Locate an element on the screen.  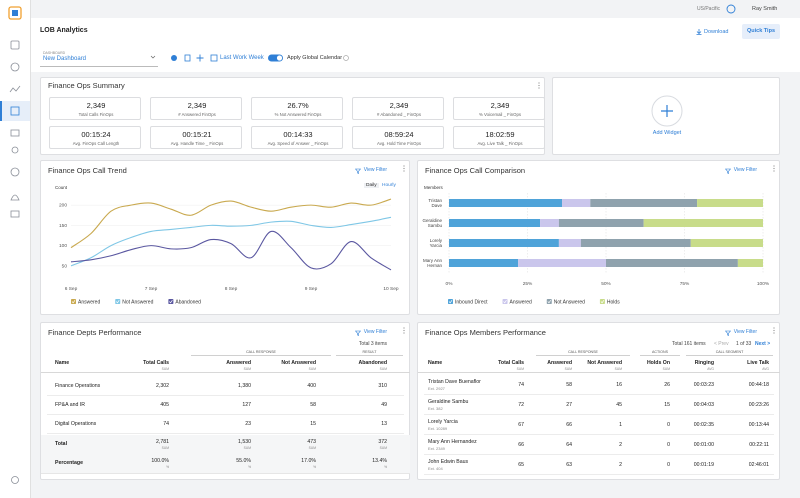
copy-icon is located at coordinates (187, 58).